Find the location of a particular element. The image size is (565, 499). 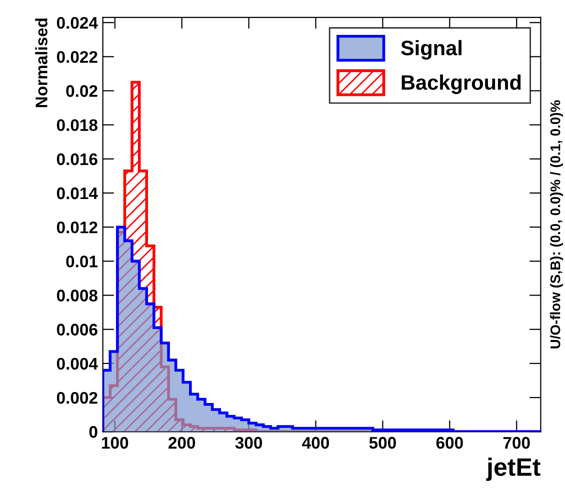

y-tick-label: 0 is located at coordinates (93, 432).